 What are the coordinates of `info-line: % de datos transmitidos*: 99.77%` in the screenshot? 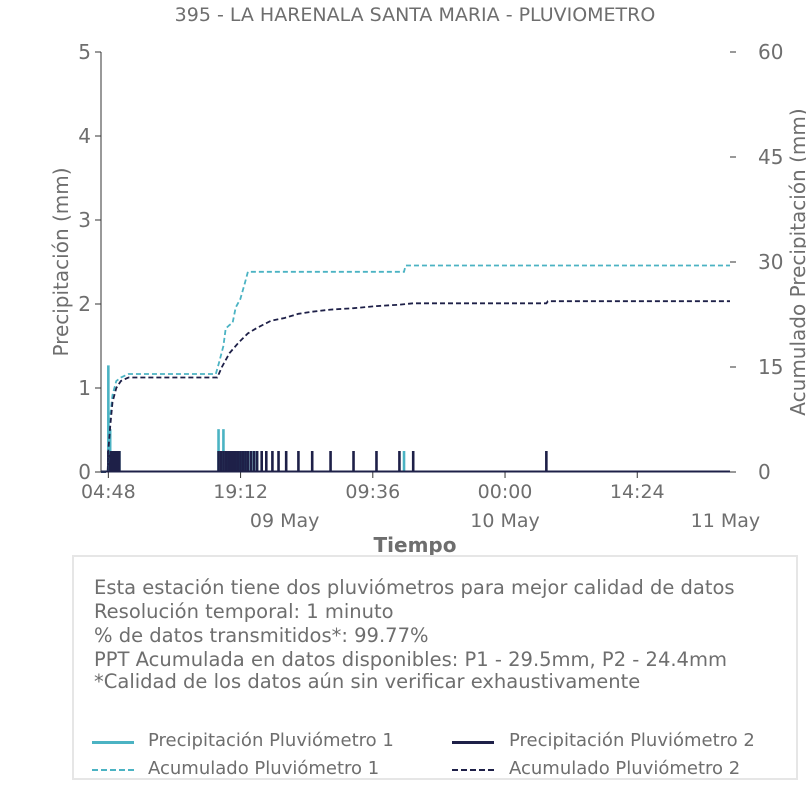 It's located at (261, 635).